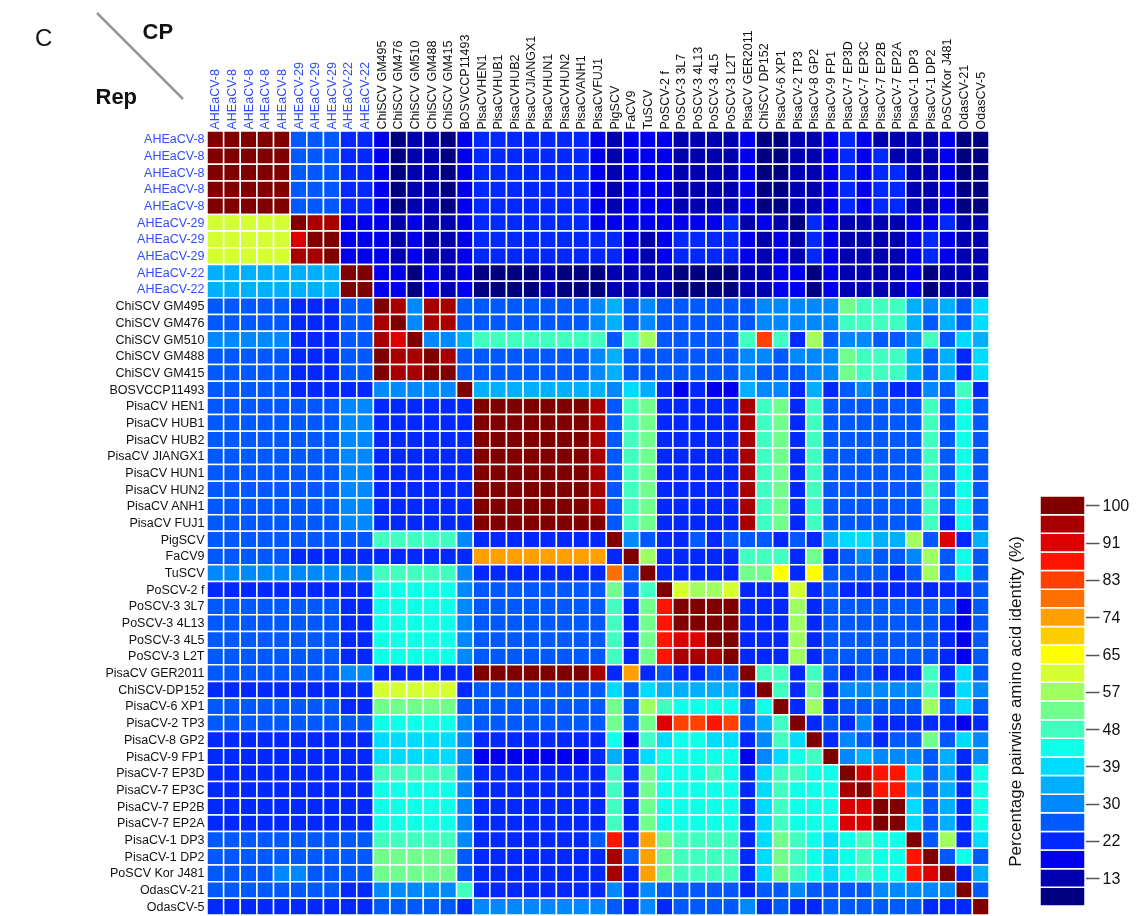 The height and width of the screenshot is (916, 1144). I want to click on x-tick-label: PoSCV-3 4L13, so click(697, 88).